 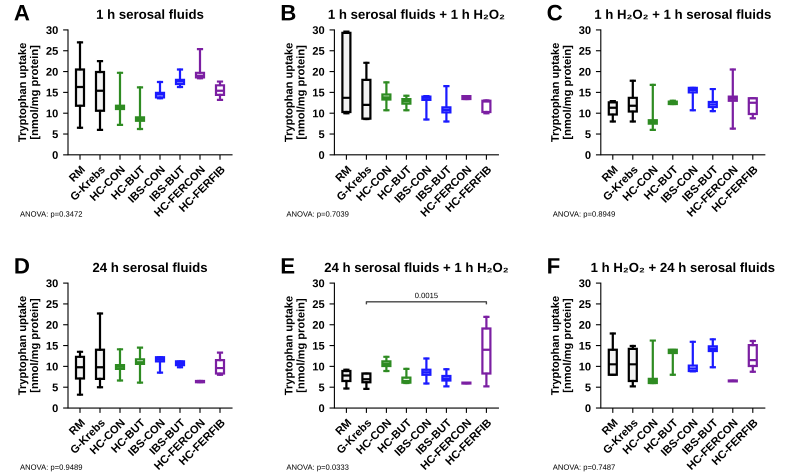 I want to click on text: F, so click(x=554, y=266).